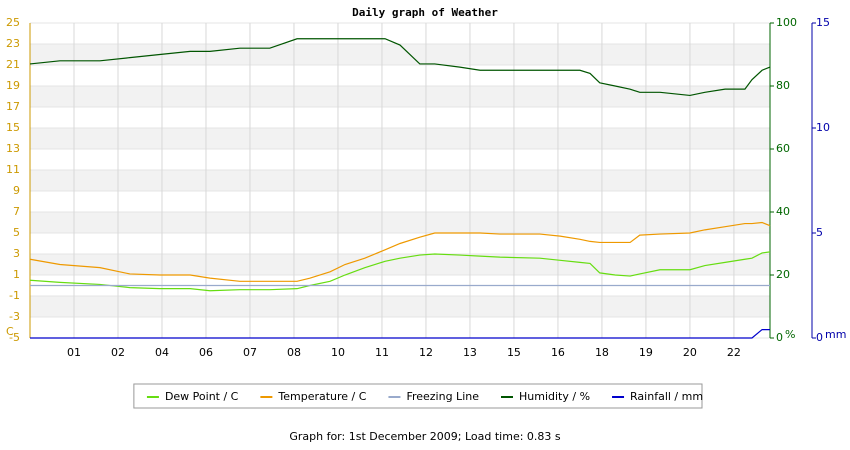 Image resolution: width=850 pixels, height=450 pixels. Describe the element at coordinates (294, 352) in the screenshot. I see `x-tick-label: 08` at that location.